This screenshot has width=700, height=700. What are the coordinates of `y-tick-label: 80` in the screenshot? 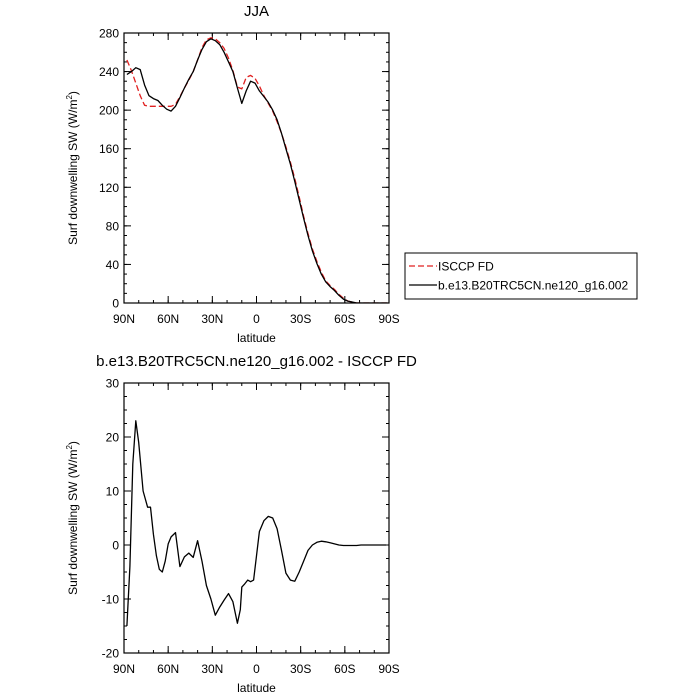 It's located at (113, 226).